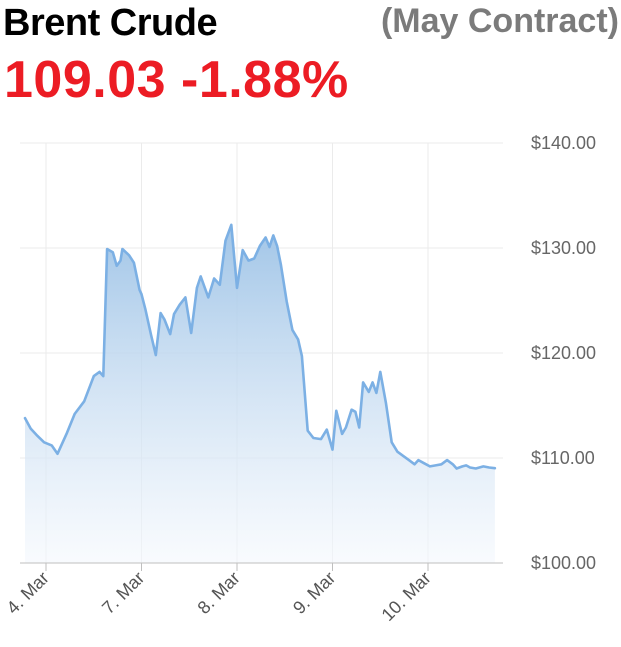  Describe the element at coordinates (265, 80) in the screenshot. I see `price-change: -1.88%` at that location.